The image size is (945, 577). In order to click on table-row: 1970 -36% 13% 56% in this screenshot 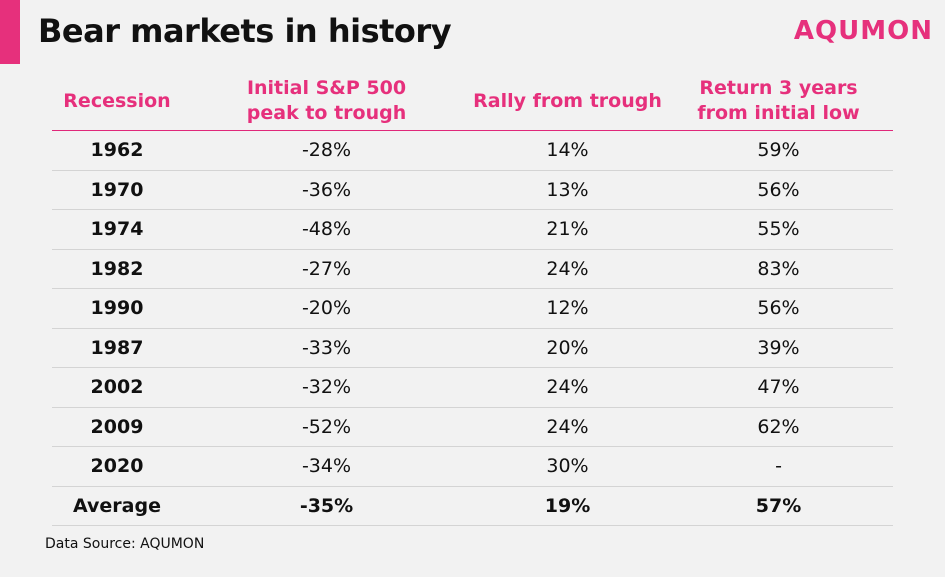, I will do `click(472, 190)`.